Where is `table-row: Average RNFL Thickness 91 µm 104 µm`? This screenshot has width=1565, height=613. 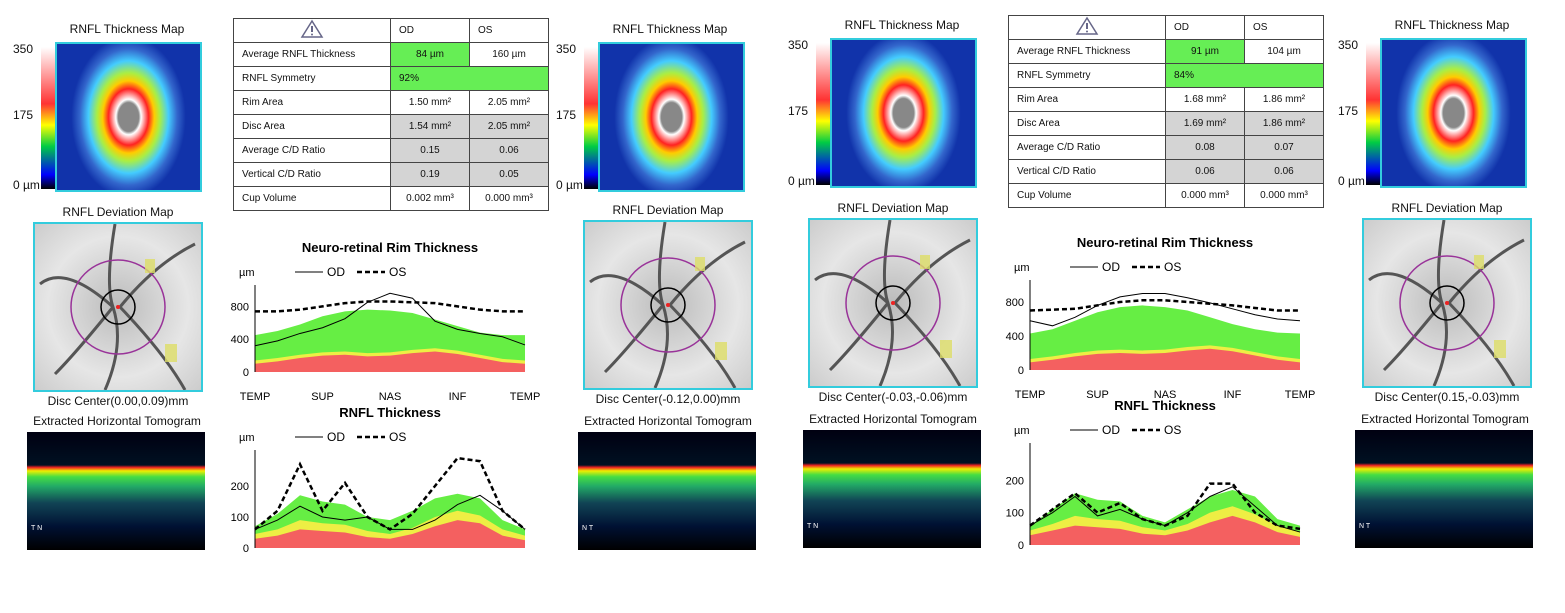 table-row: Average RNFL Thickness 91 µm 104 µm is located at coordinates (1166, 51).